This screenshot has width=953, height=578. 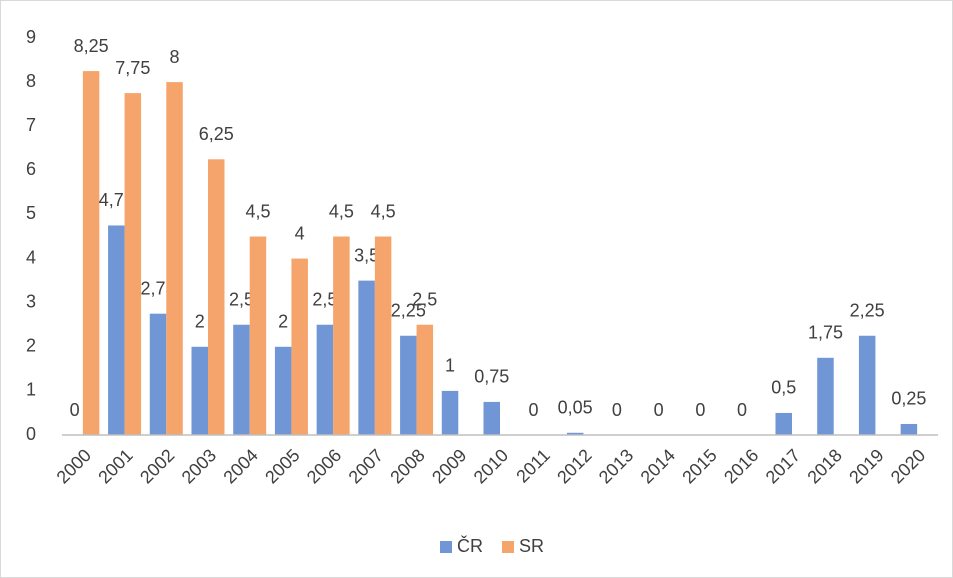 I want to click on data-label: 4, so click(x=300, y=233).